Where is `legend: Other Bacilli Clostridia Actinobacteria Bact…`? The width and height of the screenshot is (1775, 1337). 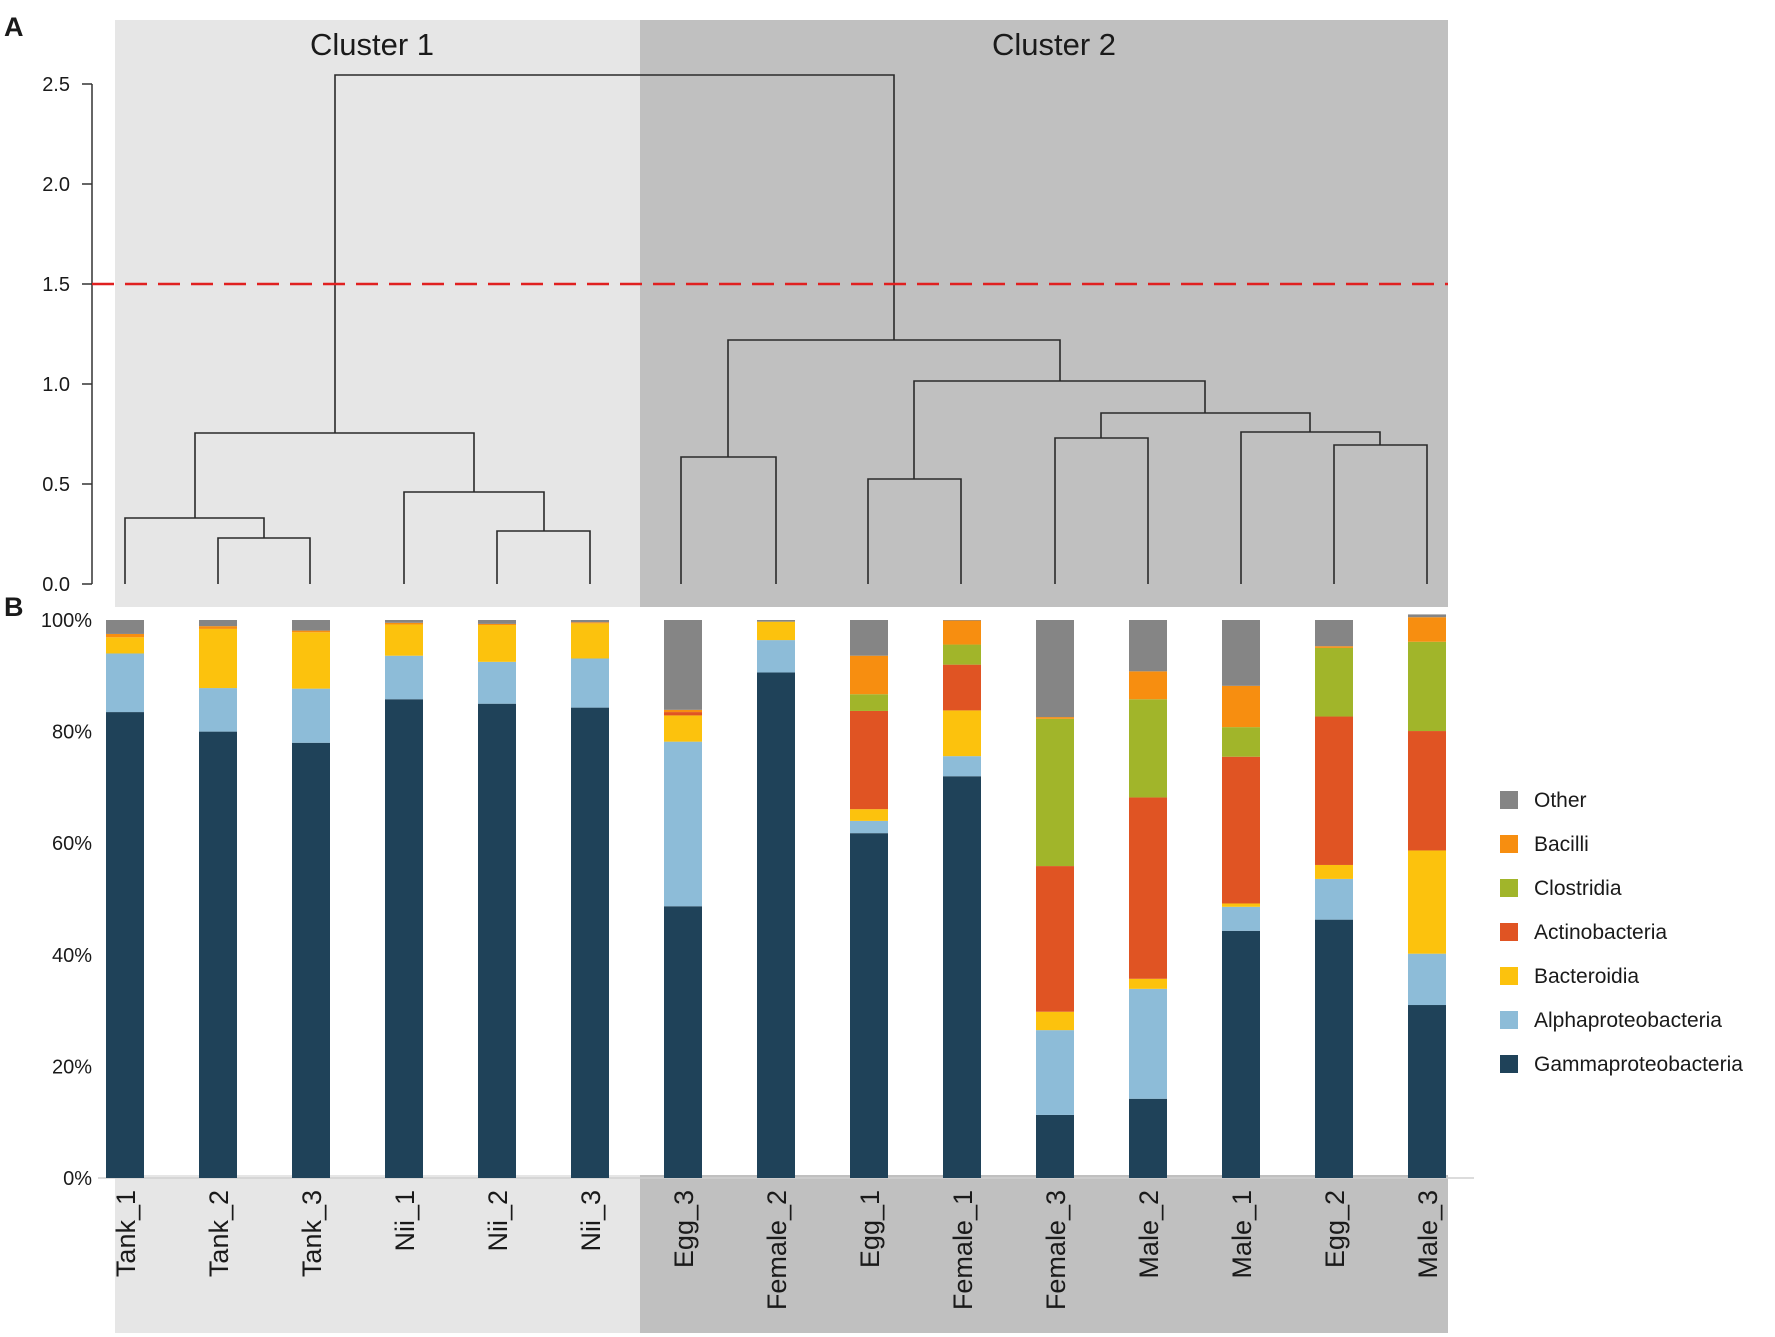
legend: Other Bacilli Clostridia Actinobacteria Bact… is located at coordinates (1621, 932).